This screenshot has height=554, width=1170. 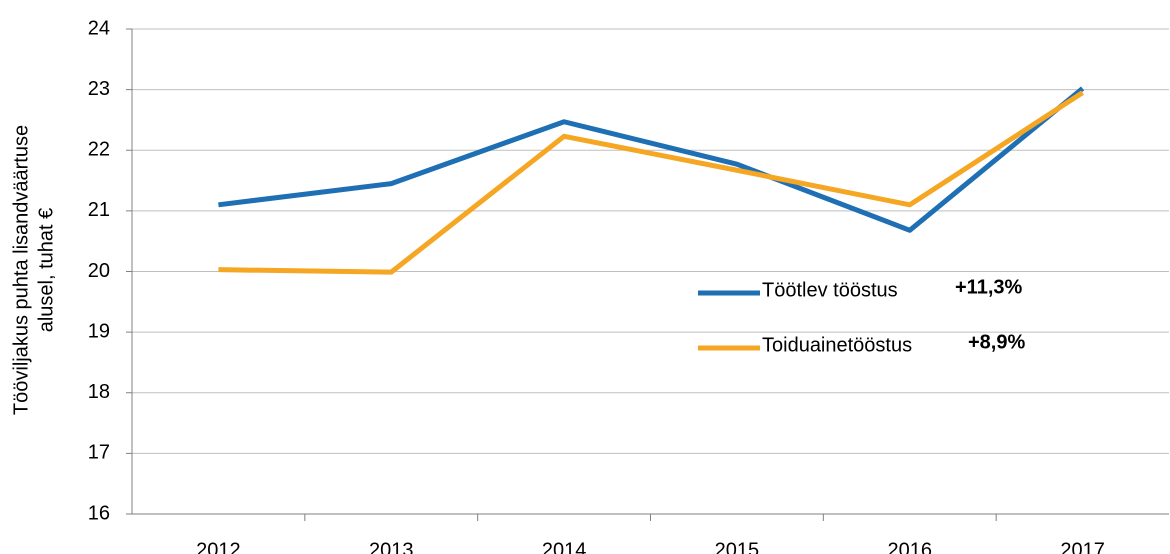 I want to click on y-tick-label: 16, so click(x=99, y=513).